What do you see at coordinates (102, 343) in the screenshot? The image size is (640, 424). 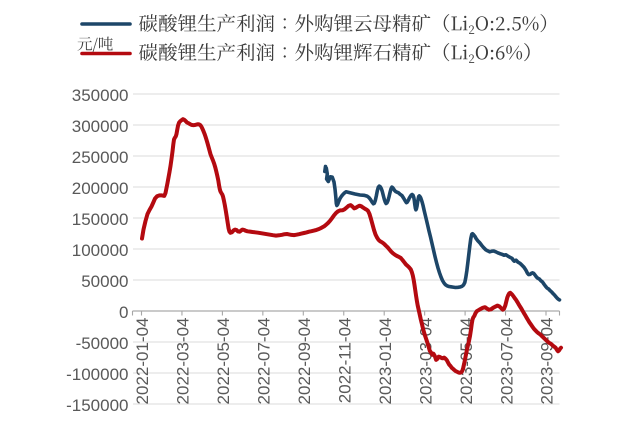 I see `svg-text: -50000` at bounding box center [102, 343].